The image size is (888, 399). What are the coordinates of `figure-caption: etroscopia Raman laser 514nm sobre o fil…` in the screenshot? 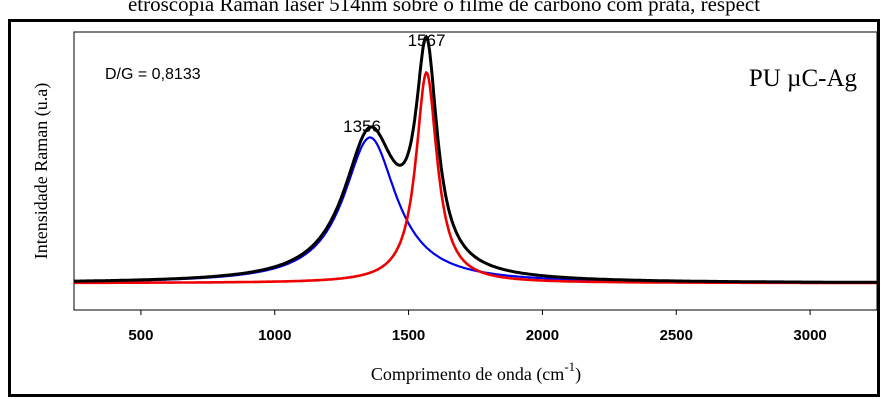 It's located at (444, 8).